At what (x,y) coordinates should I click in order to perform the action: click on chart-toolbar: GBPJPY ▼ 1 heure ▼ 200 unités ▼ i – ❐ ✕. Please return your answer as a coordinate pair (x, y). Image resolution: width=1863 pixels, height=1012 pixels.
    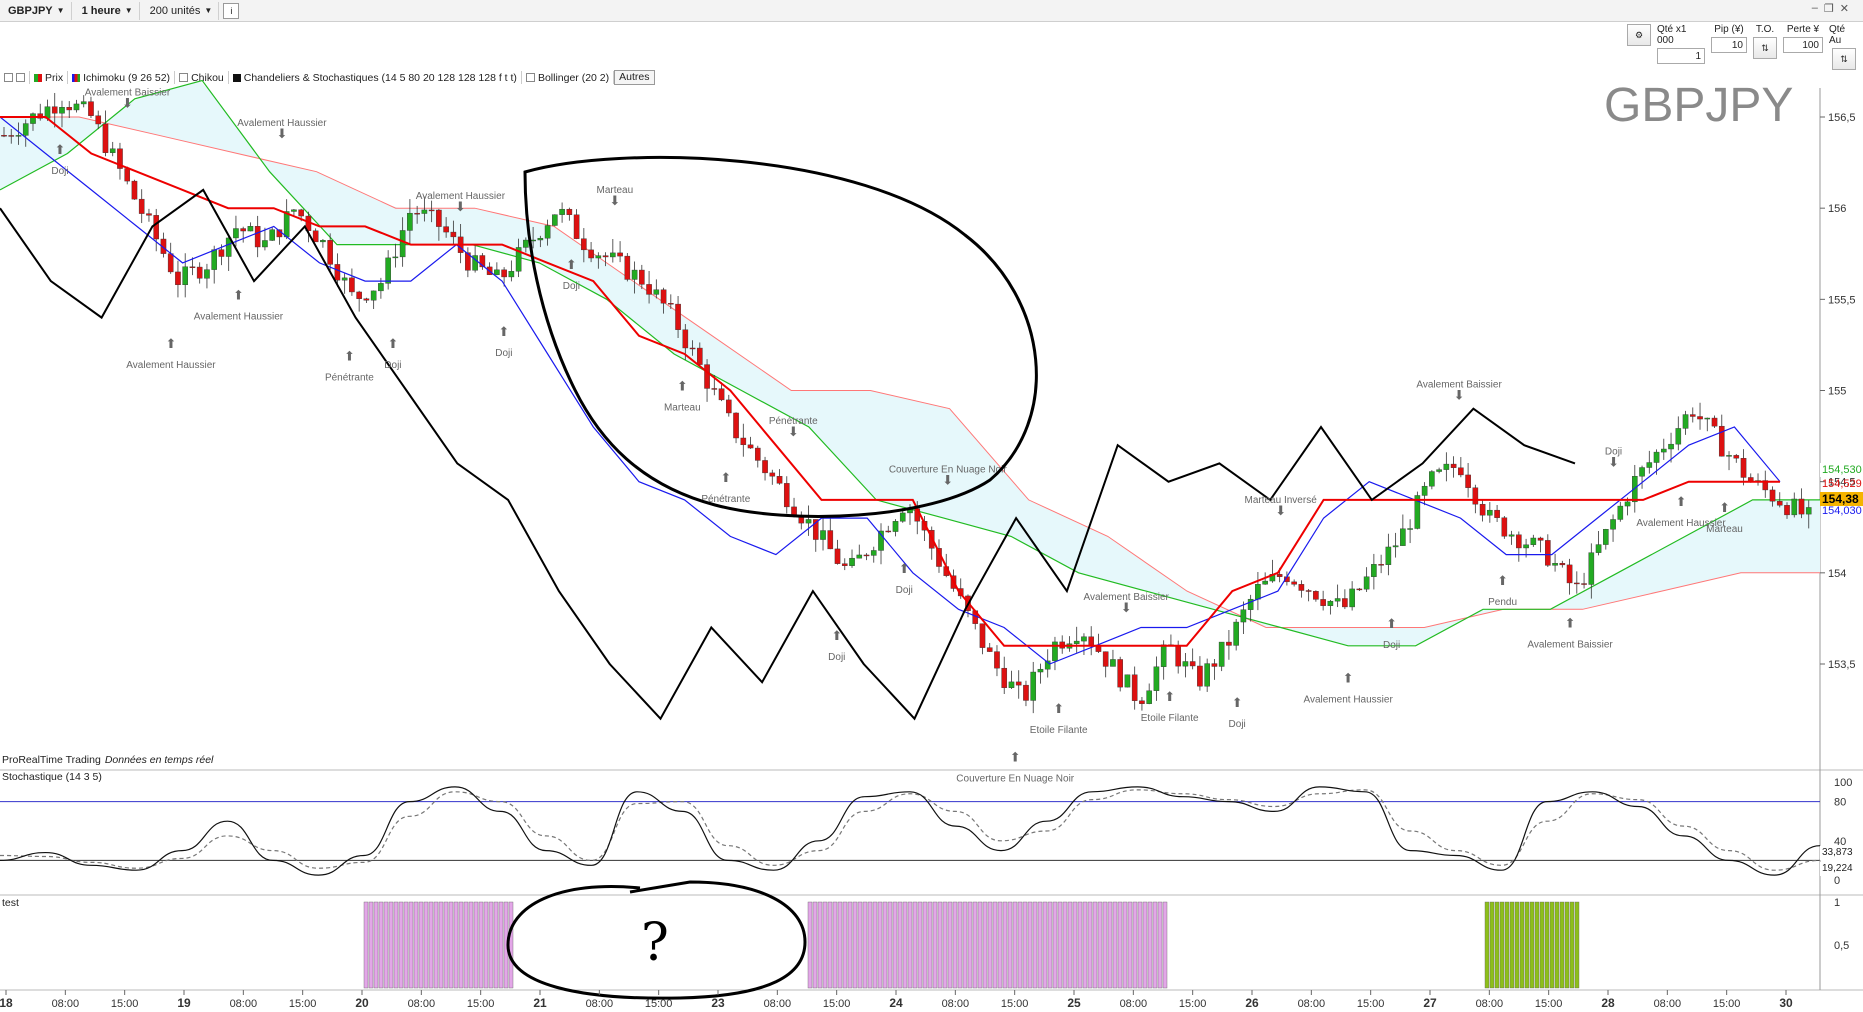
    Looking at the image, I should click on (931, 11).